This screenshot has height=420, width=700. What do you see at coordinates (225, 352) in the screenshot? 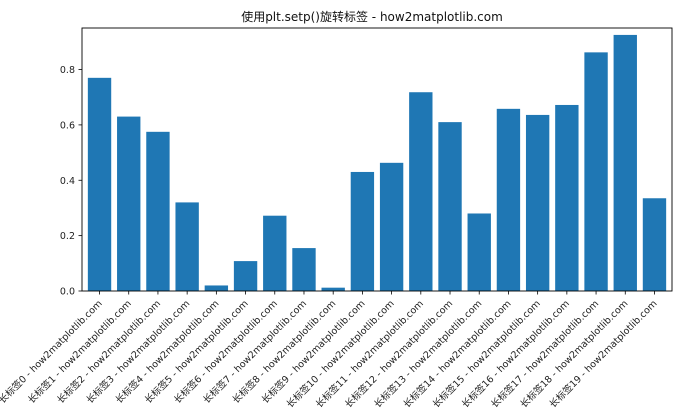
I see `x-tick-label-6: 长标签6 - how2matplotlib.com` at bounding box center [225, 352].